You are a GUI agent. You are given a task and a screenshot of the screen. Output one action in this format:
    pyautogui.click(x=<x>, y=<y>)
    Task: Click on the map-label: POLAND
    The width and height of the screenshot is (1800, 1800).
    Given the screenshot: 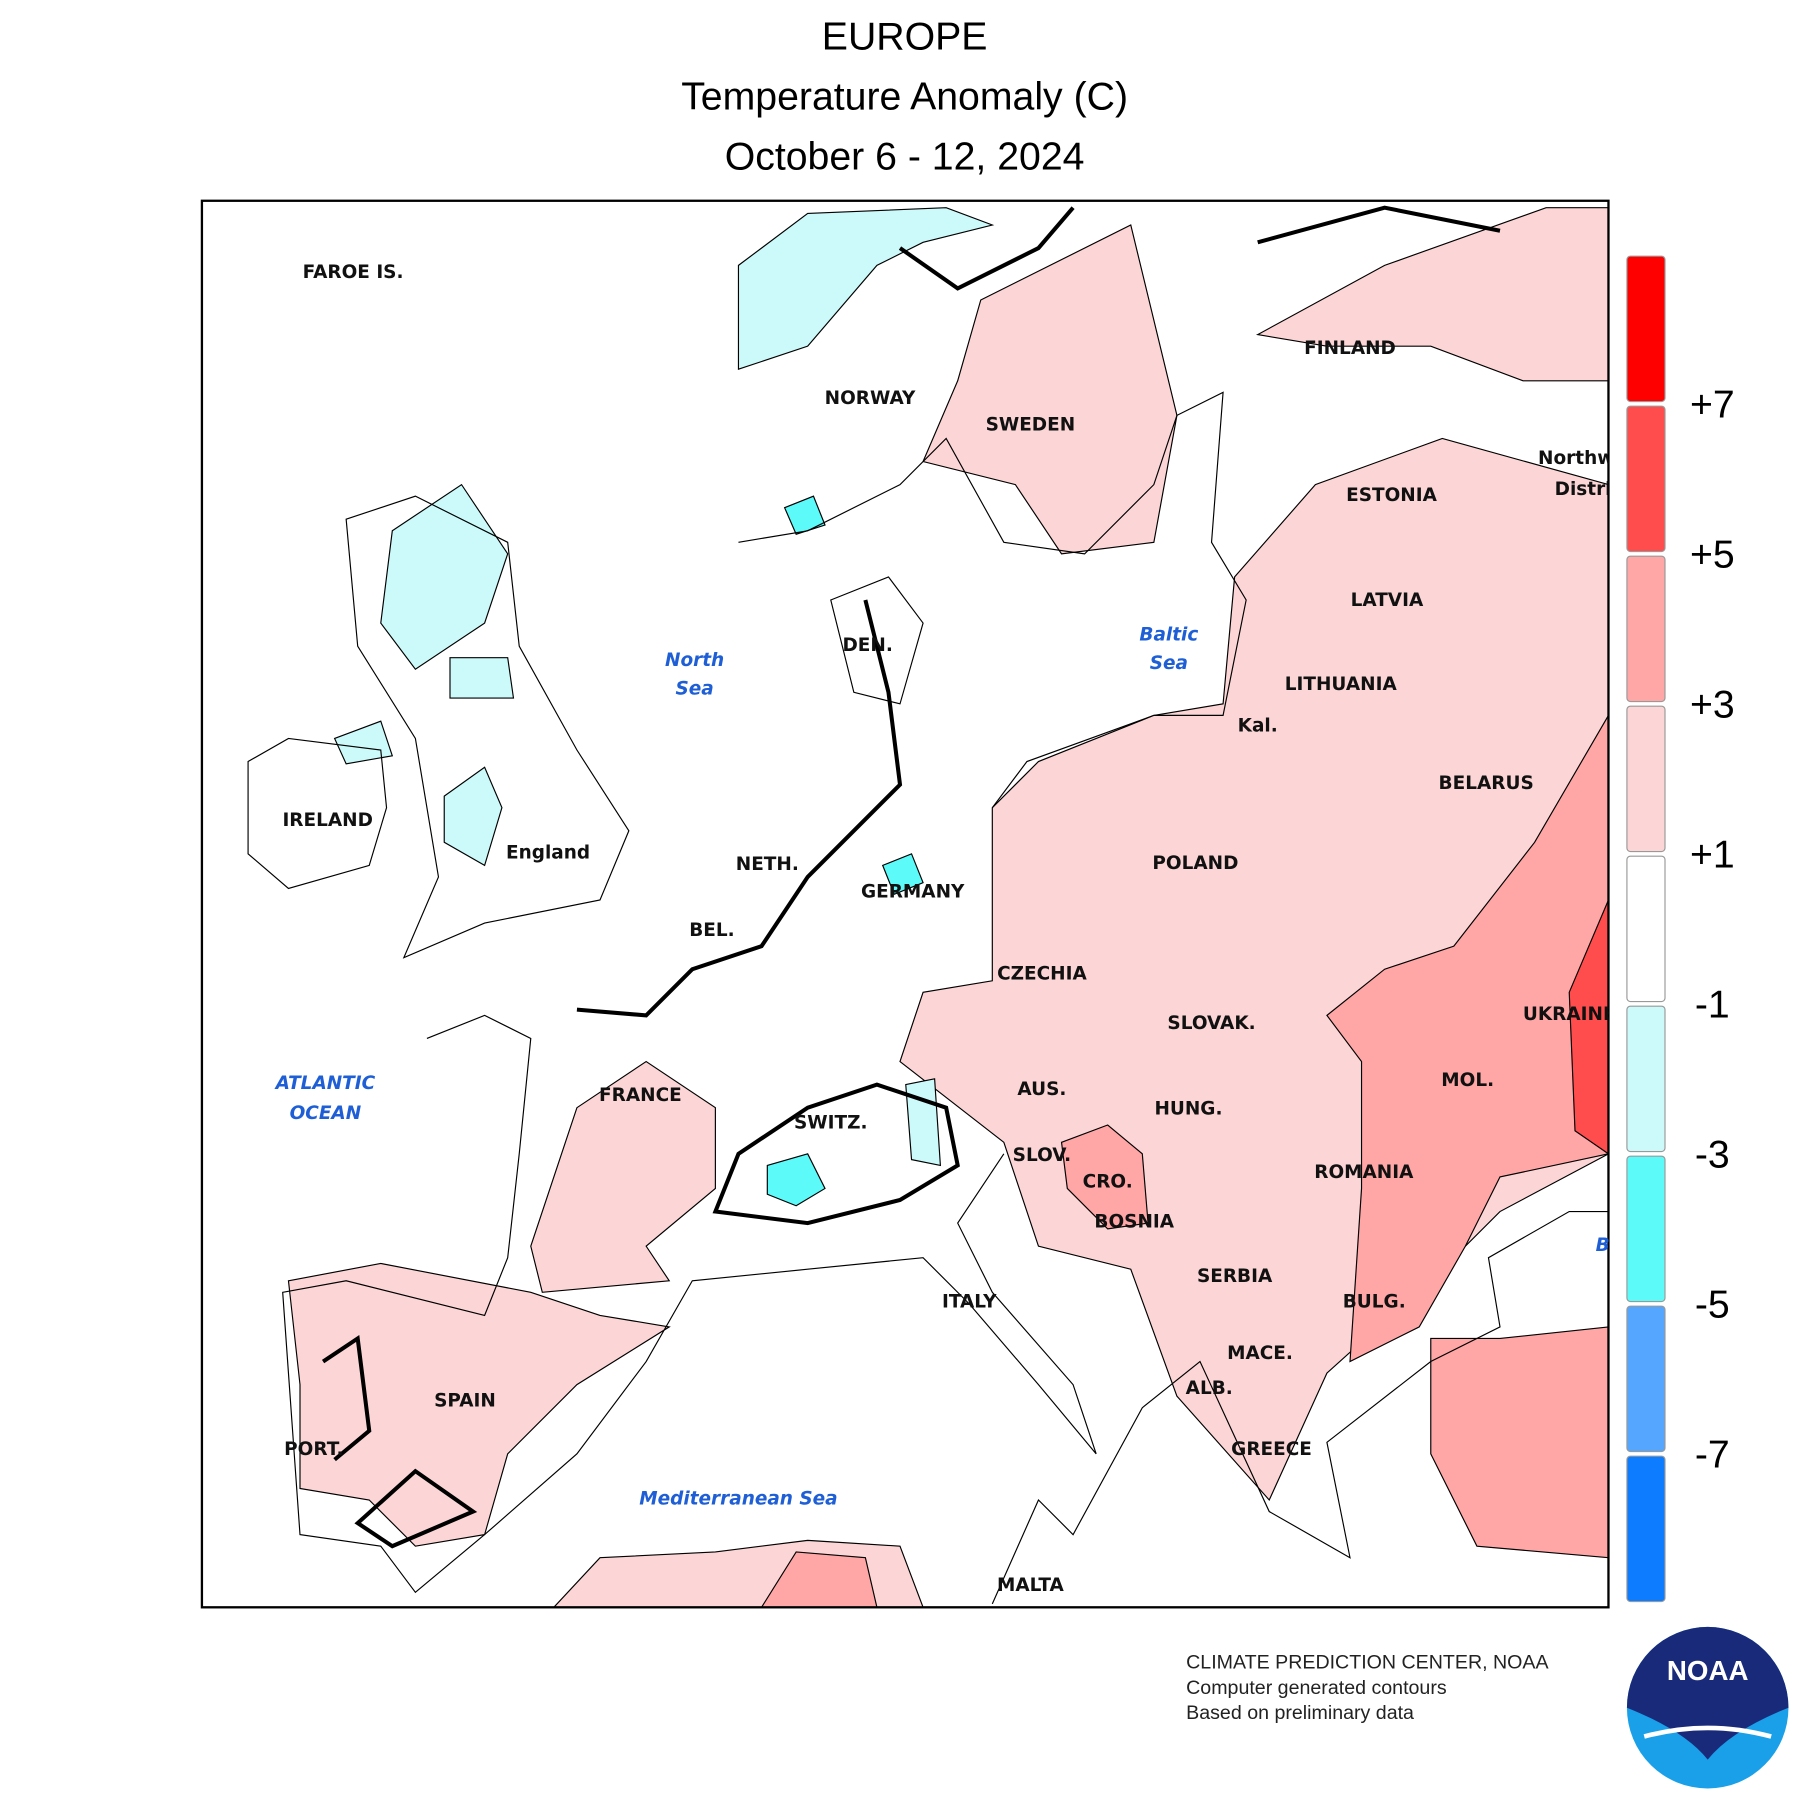 What is the action you would take?
    pyautogui.click(x=1195, y=863)
    